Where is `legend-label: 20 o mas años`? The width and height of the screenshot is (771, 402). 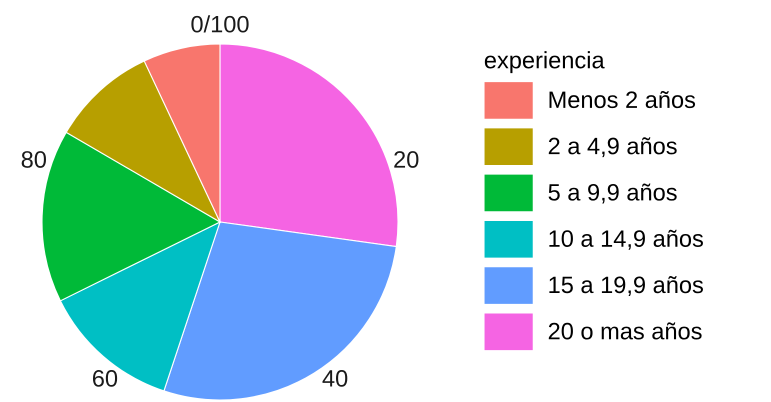 legend-label: 20 o mas años is located at coordinates (625, 331).